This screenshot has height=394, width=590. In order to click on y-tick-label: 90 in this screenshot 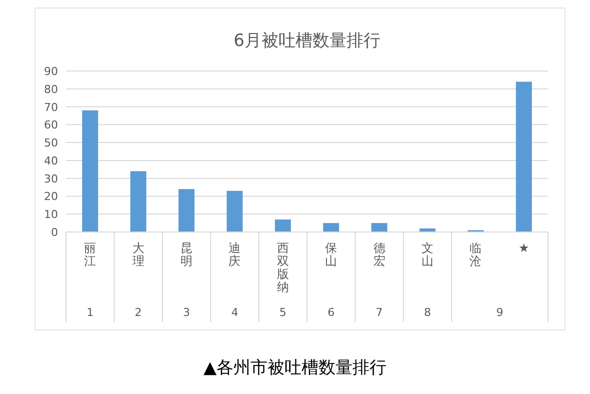, I will do `click(51, 71)`.